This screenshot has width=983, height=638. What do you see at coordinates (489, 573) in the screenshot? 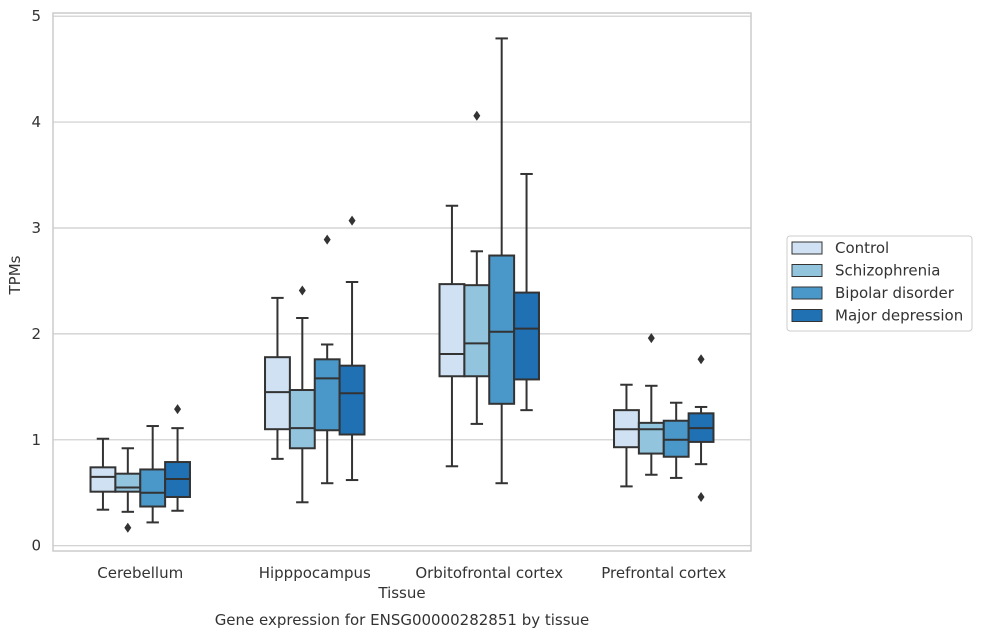
I see `x-tick-label: Orbitofrontal cortex` at bounding box center [489, 573].